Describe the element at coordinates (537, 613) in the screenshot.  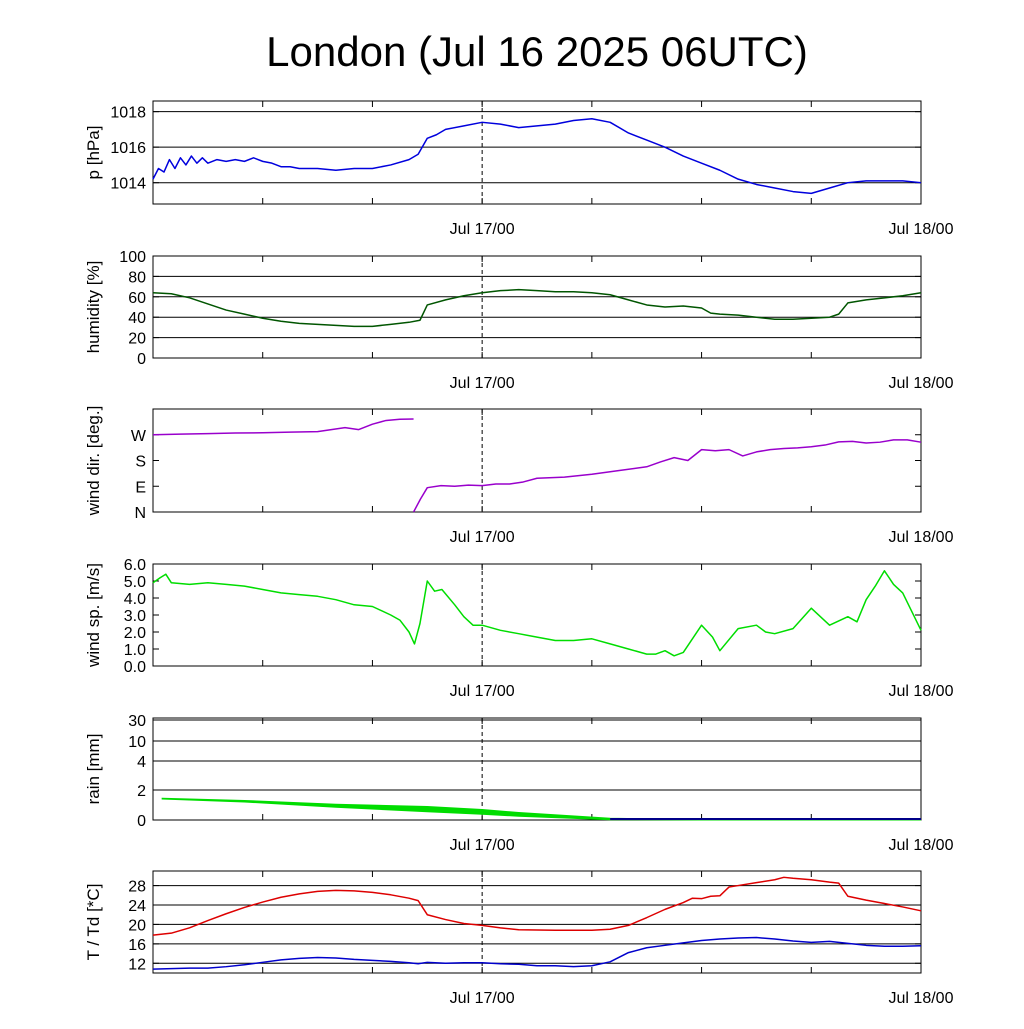
I see `wind_speed-series` at that location.